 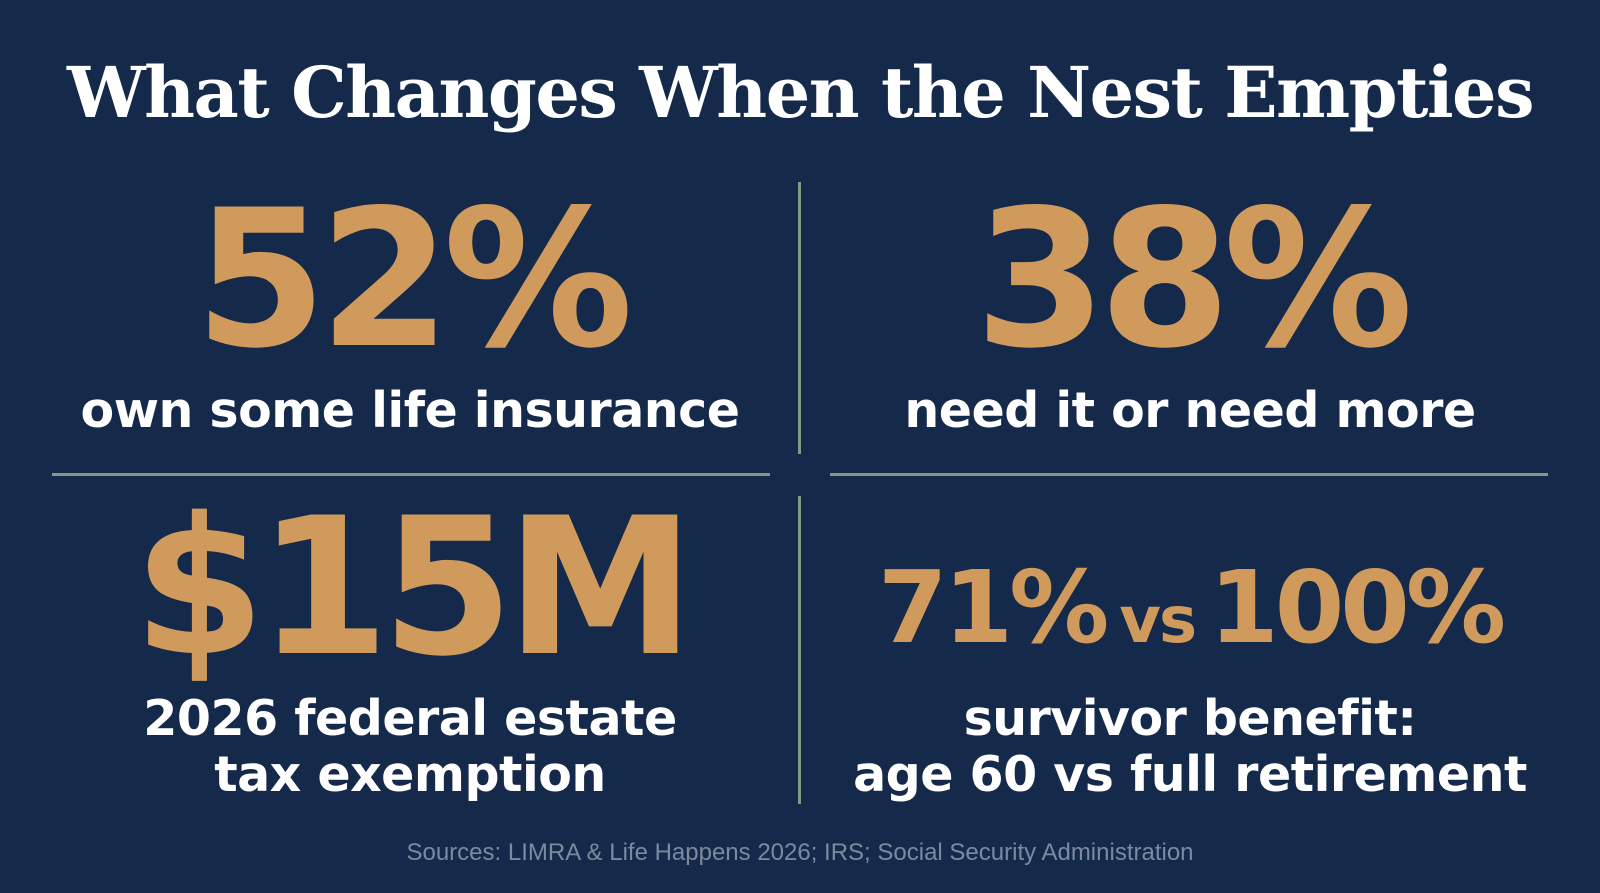 What do you see at coordinates (1190, 718) in the screenshot?
I see `stat-caption-survivor-benefit-line1: survivor benefit:` at bounding box center [1190, 718].